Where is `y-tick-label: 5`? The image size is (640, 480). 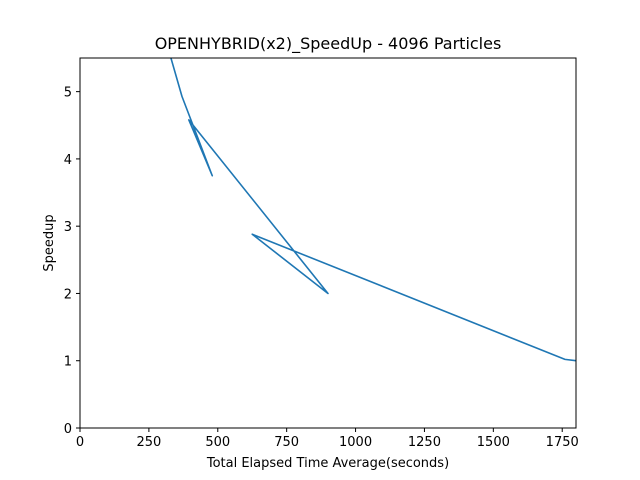
y-tick-label: 5 is located at coordinates (68, 93).